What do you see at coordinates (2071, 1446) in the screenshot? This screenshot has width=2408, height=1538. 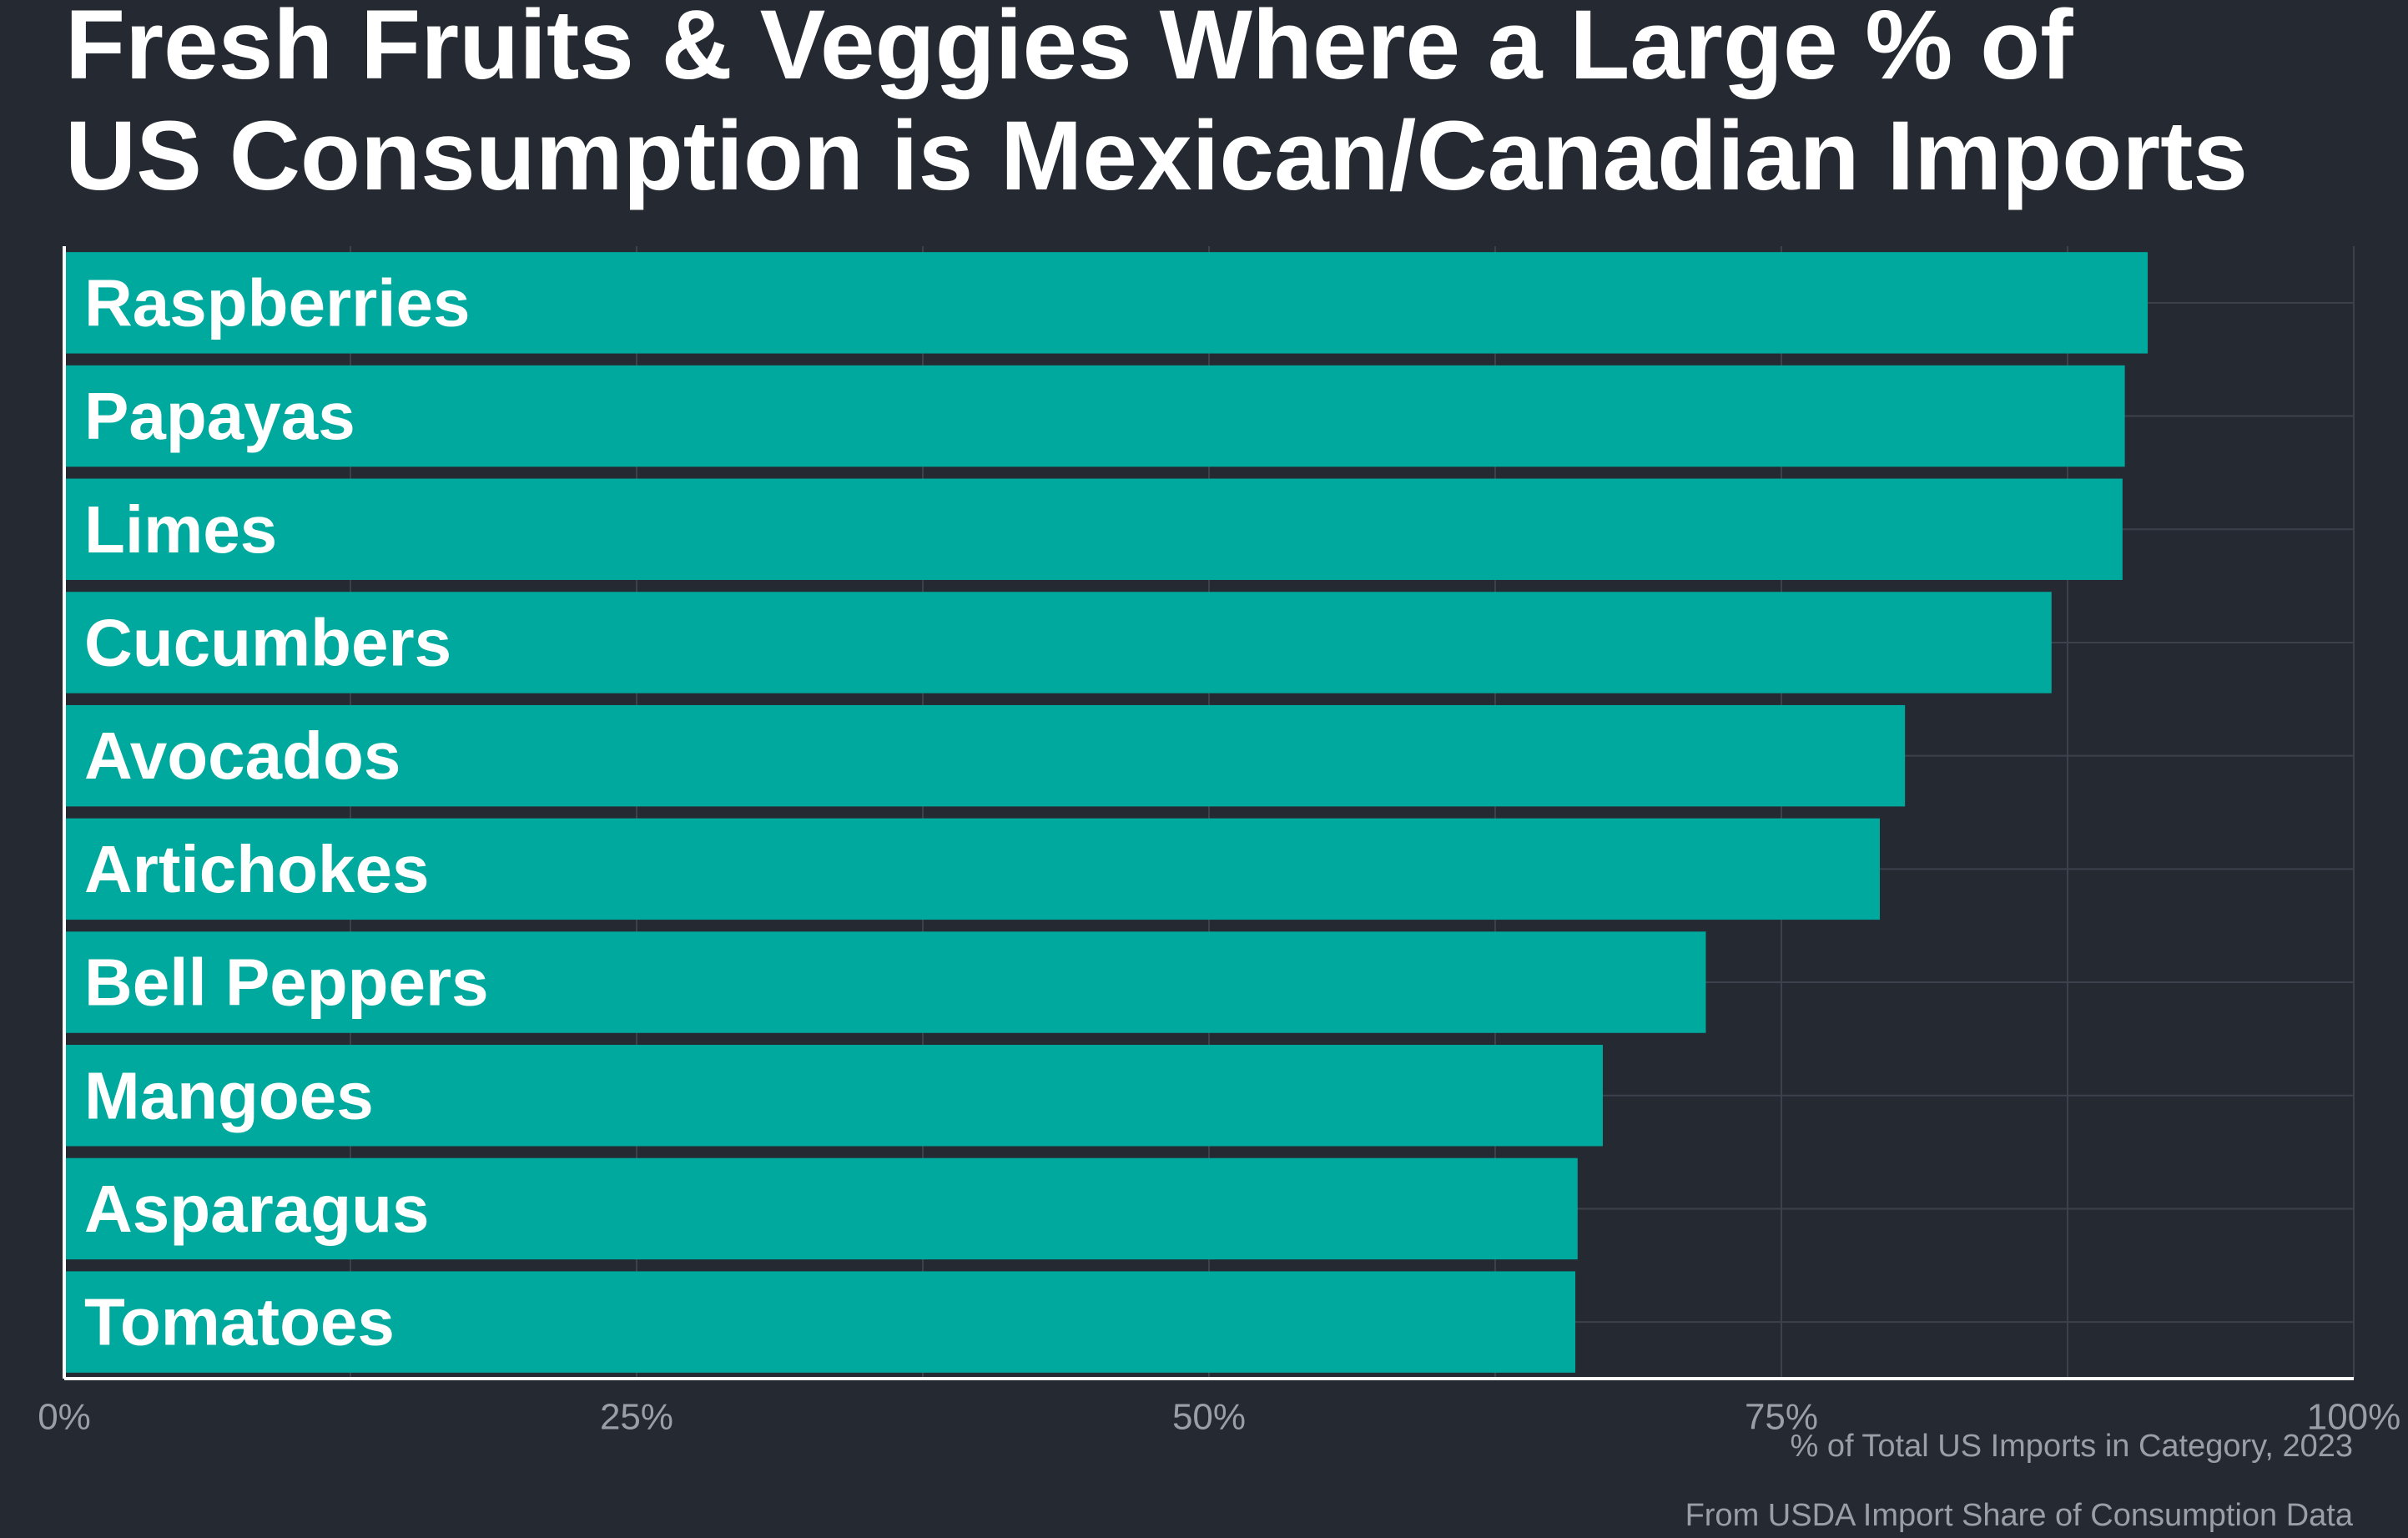 I see `x-axis-label: % of Total US Imports in Category, 2023` at bounding box center [2071, 1446].